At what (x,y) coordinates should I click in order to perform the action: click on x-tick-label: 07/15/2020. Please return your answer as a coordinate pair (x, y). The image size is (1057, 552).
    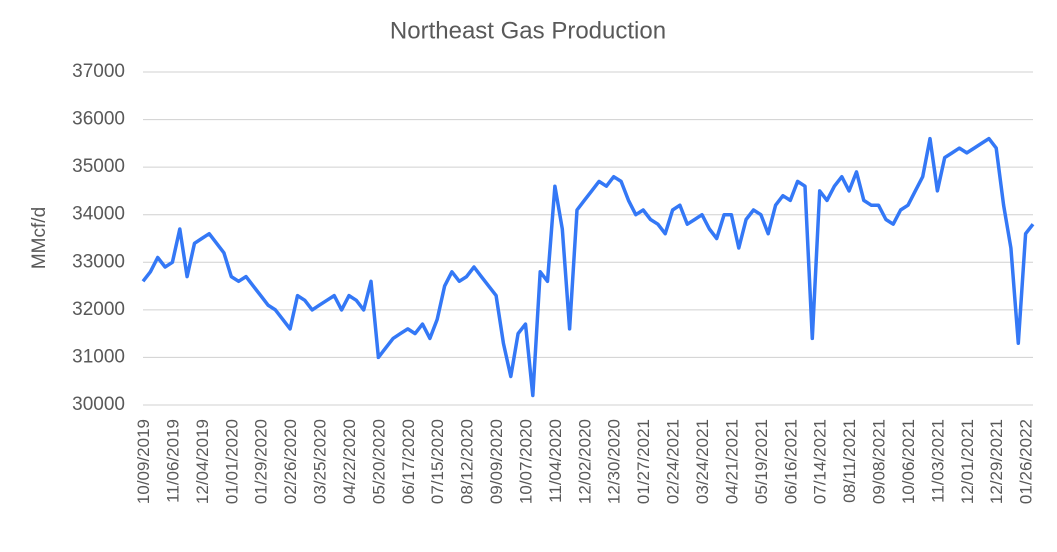
    Looking at the image, I should click on (437, 461).